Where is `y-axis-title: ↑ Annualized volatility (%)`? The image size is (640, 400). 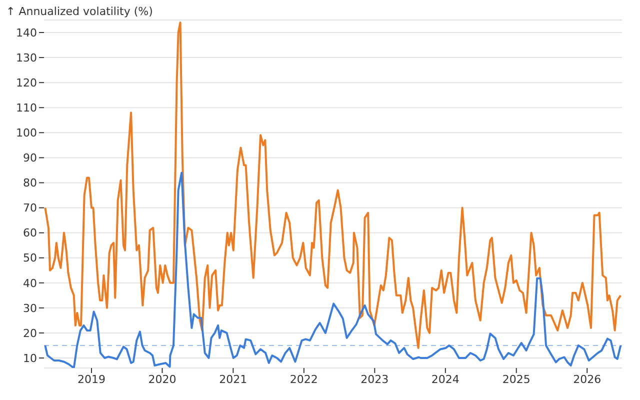 y-axis-title: ↑ Annualized volatility (%) is located at coordinates (79, 11).